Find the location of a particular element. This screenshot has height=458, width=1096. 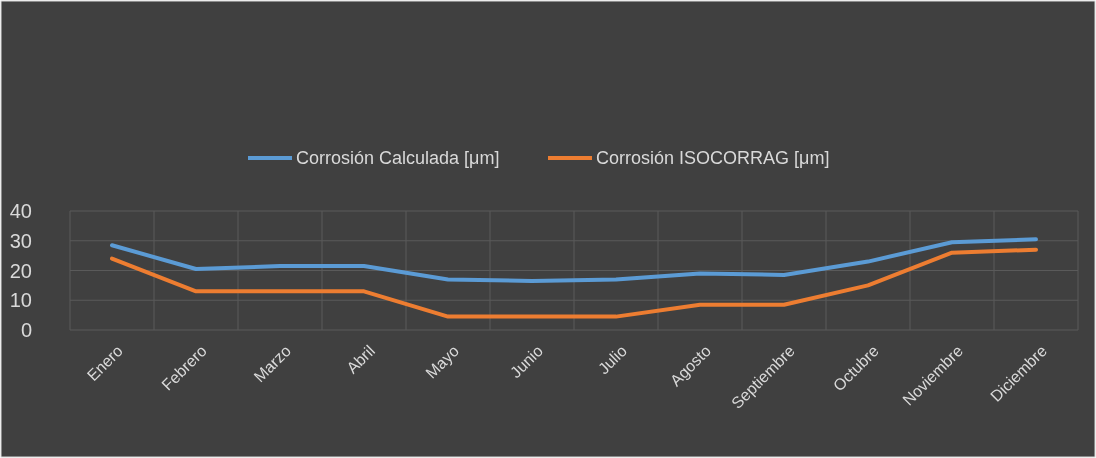

y-tick-label: 30 is located at coordinates (20, 240).